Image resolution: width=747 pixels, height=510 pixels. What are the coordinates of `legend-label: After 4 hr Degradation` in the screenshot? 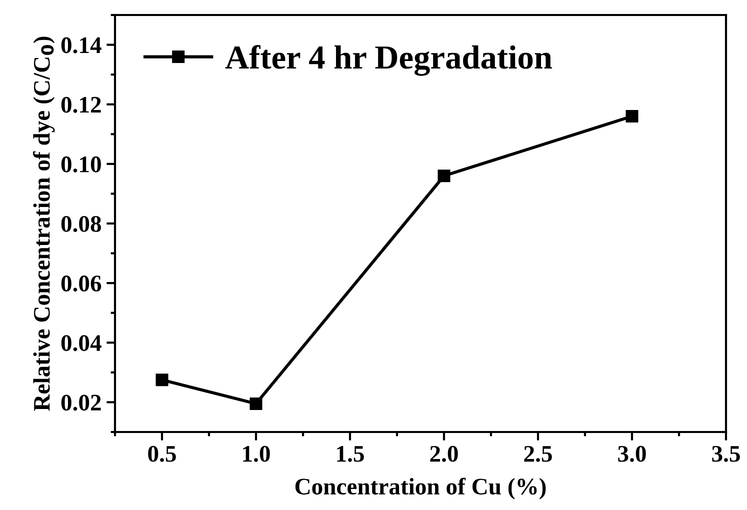 It's located at (388, 60).